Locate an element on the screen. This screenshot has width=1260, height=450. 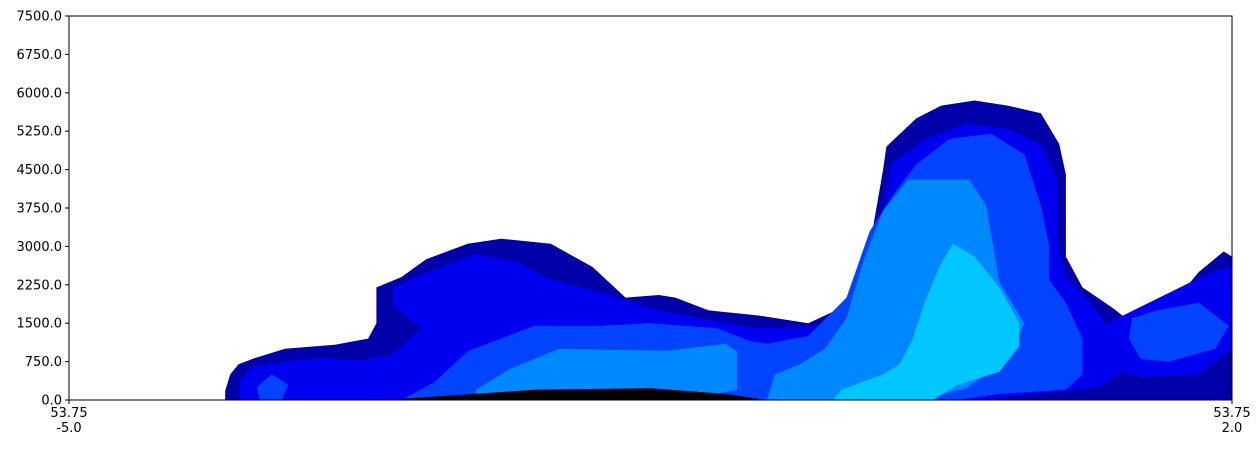
y-tick-label: 6750.0 is located at coordinates (40, 55).